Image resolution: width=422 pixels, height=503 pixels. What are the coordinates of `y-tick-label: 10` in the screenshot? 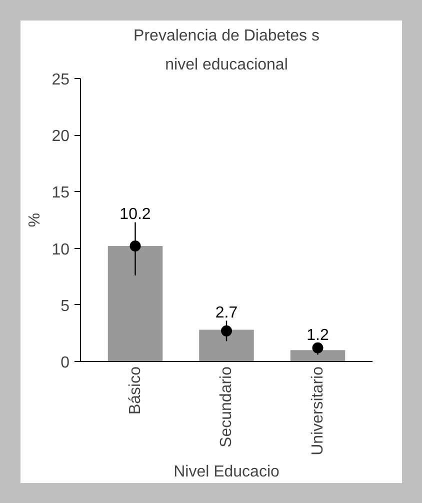 It's located at (61, 249).